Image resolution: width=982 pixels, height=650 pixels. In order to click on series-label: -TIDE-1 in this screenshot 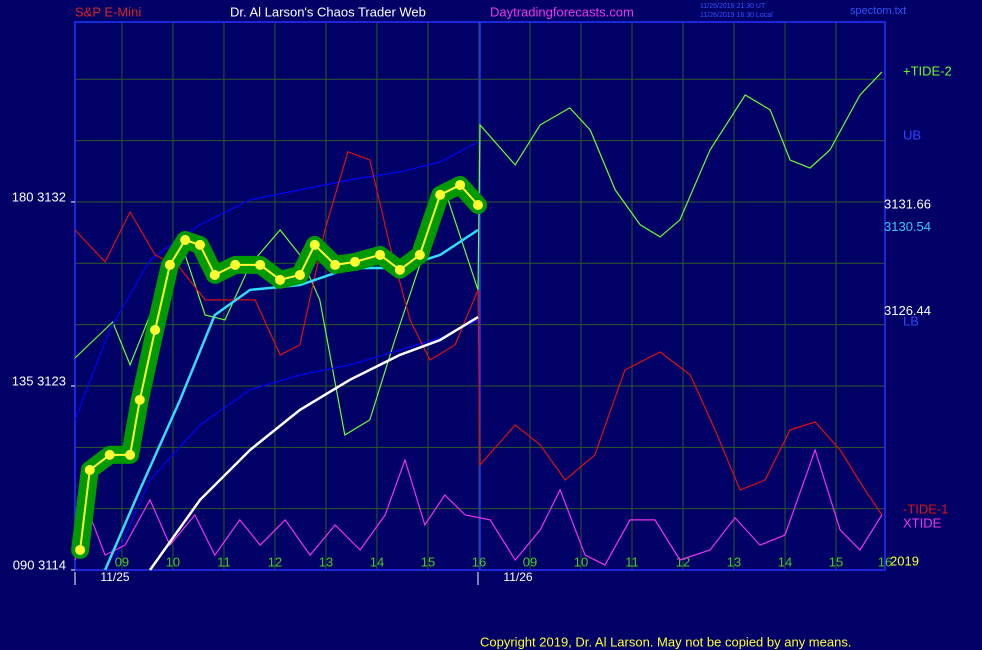, I will do `click(926, 508)`.